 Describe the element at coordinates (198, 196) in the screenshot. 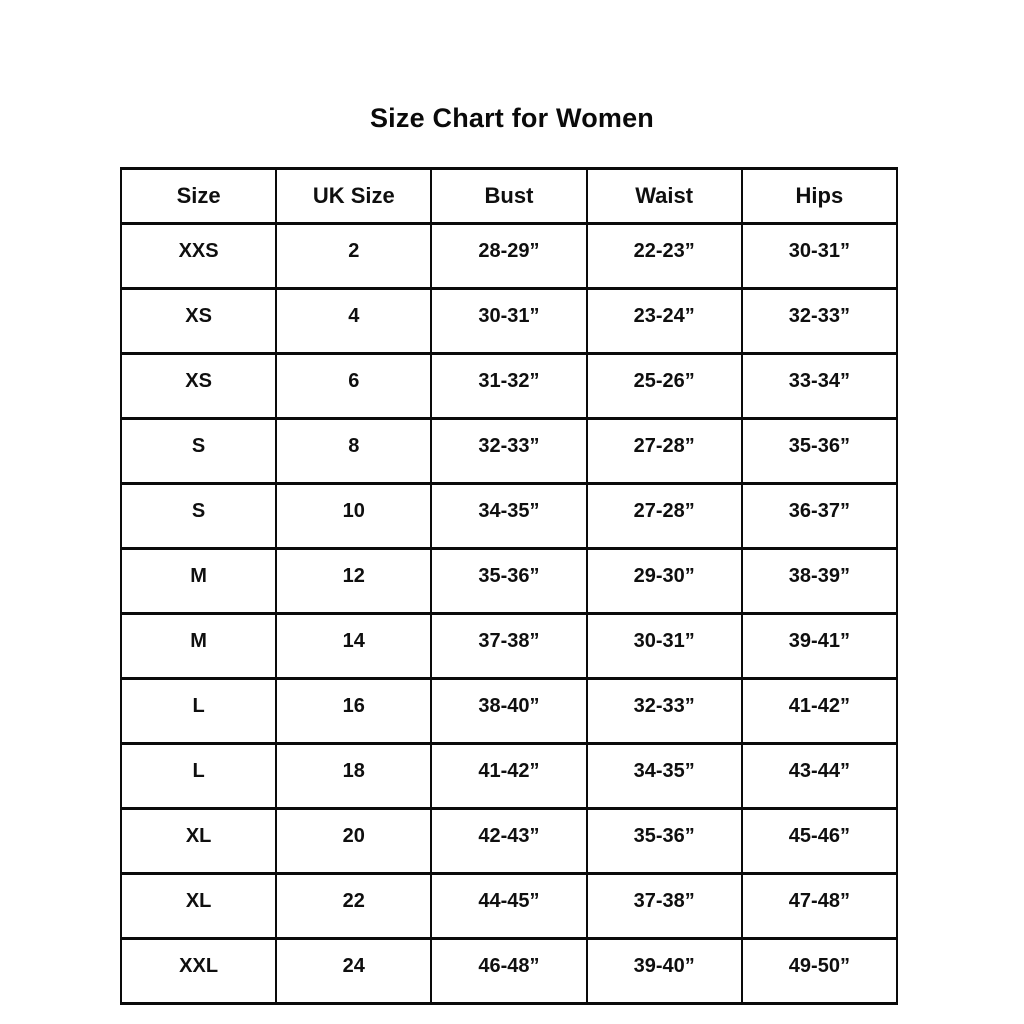

I see `column-header: Size` at that location.